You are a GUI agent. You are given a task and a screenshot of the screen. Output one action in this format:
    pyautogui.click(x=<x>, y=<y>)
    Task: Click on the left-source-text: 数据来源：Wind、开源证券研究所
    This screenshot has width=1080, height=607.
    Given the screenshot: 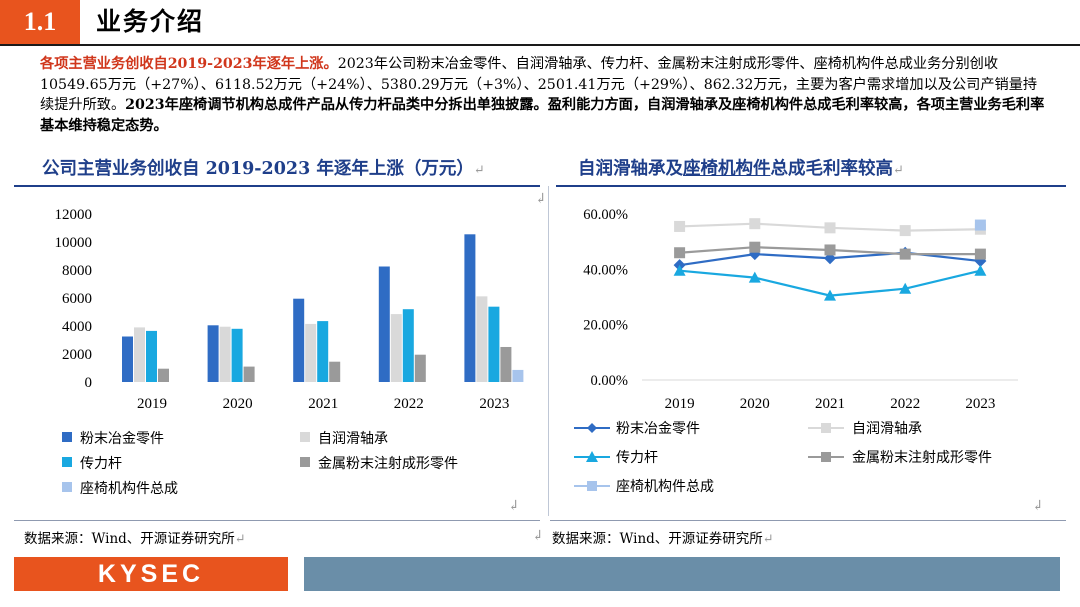 What is the action you would take?
    pyautogui.click(x=129, y=539)
    